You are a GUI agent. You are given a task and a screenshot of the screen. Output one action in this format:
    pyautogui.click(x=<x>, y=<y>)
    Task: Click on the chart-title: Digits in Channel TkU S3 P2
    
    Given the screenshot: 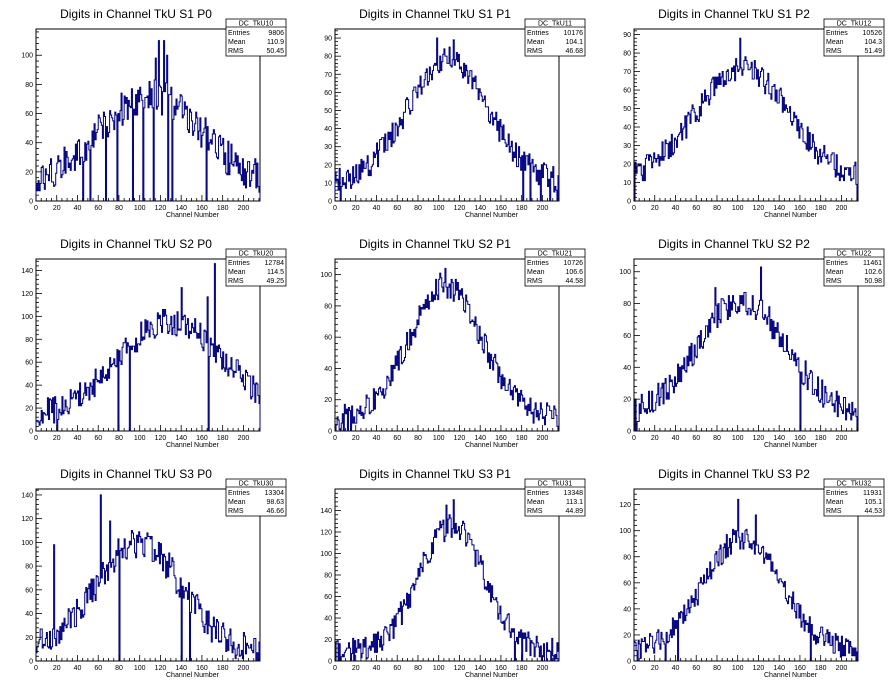 What is the action you would take?
    pyautogui.click(x=734, y=474)
    